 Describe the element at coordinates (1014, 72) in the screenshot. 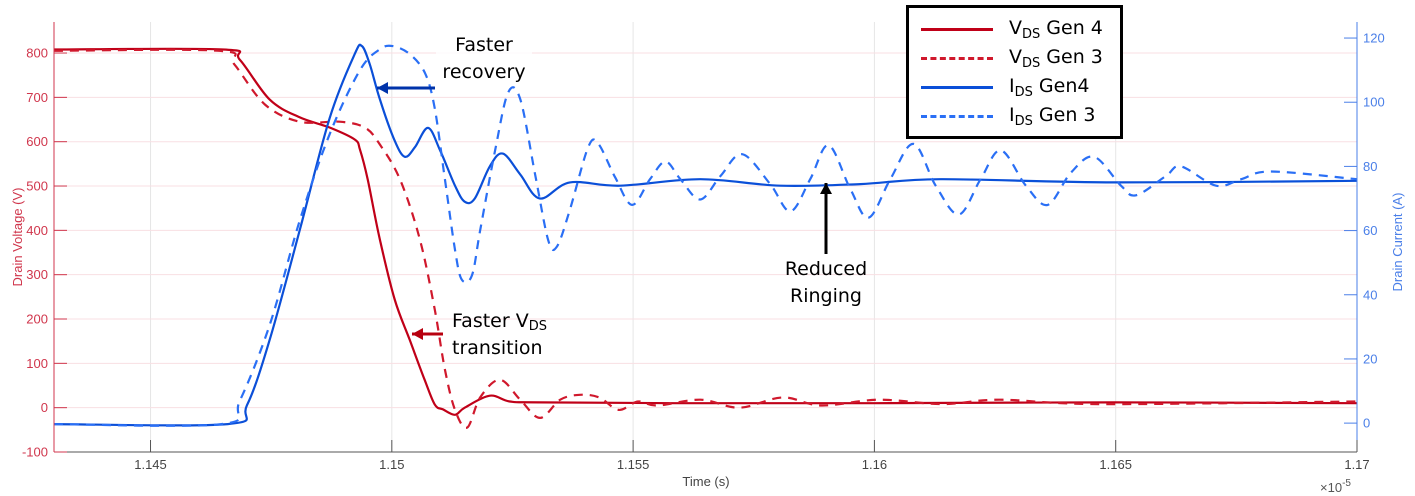

I see `legend: VDS Gen 4 VDS Gen 3 IDS Gen4 IDS Gen 3` at that location.